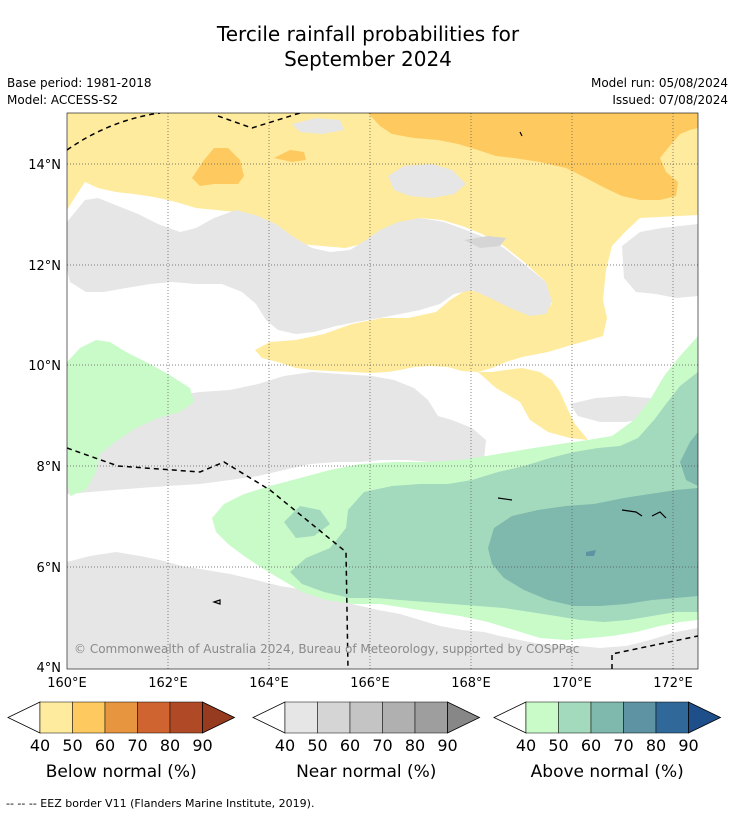 Image resolution: width=736 pixels, height=816 pixels. Describe the element at coordinates (660, 261) in the screenshot. I see `near-normal-50-region-northeast` at that location.